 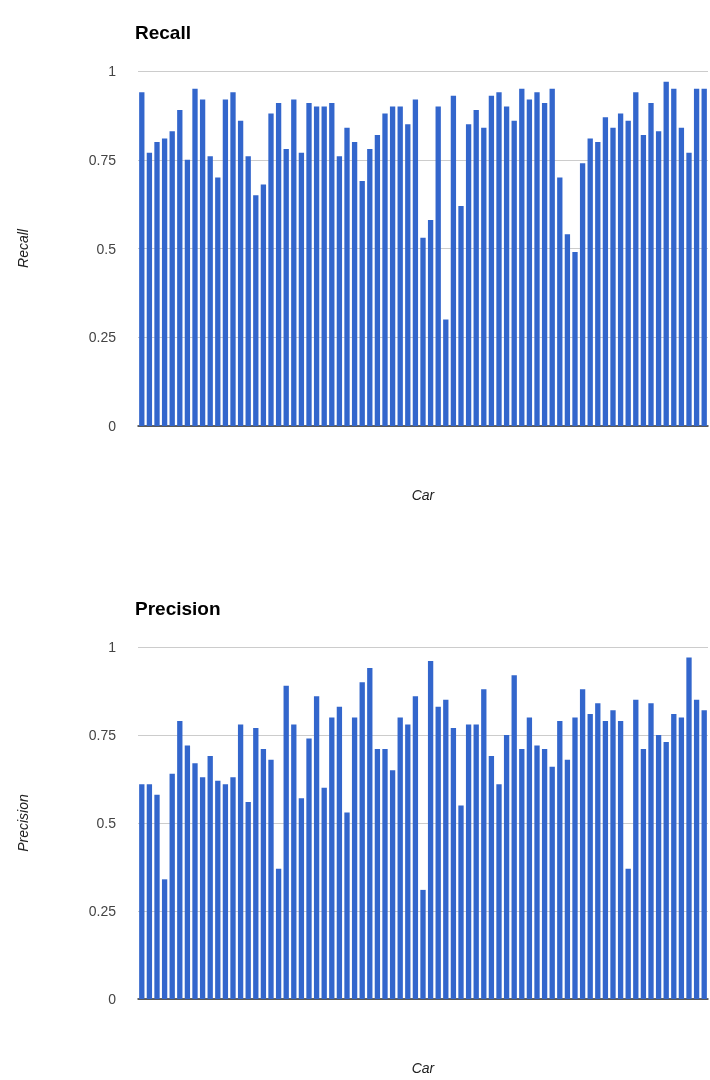 What do you see at coordinates (423, 495) in the screenshot?
I see `x-axis-title: Car` at bounding box center [423, 495].